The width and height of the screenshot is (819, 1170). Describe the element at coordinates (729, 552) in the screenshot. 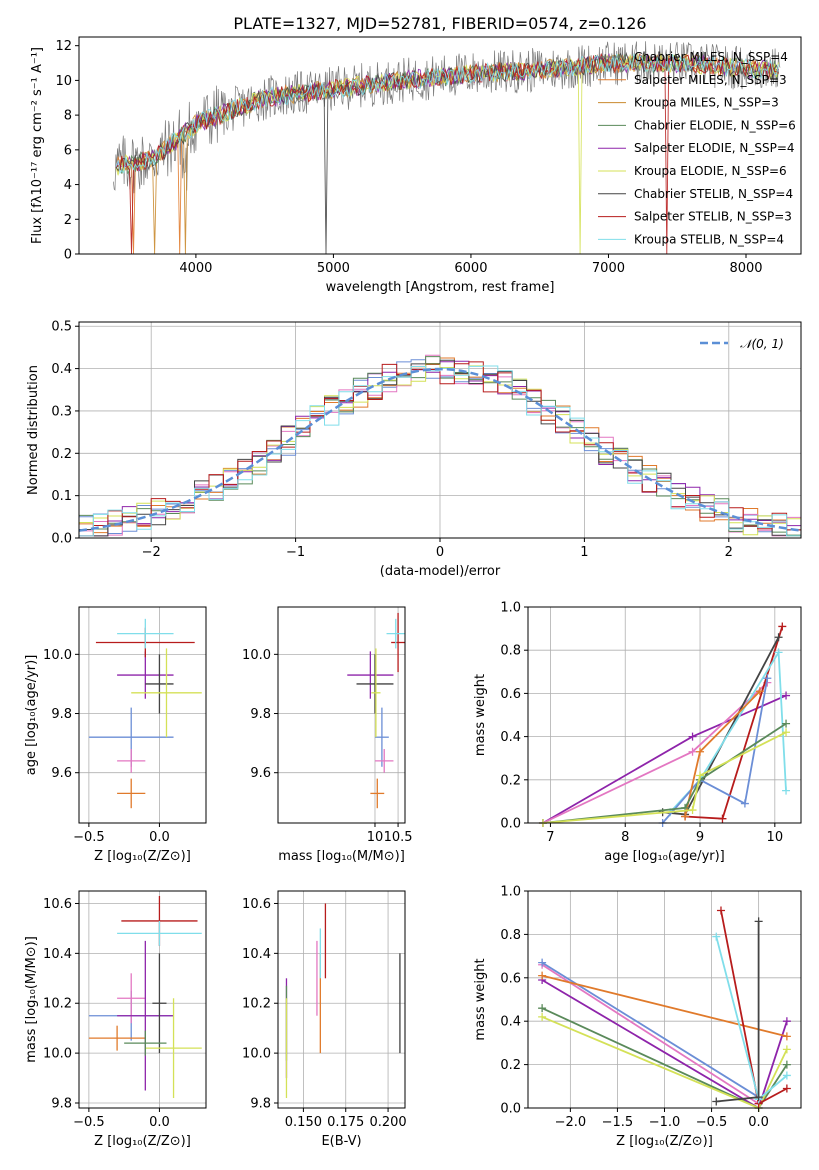

I see `x-tick-label: 2` at that location.